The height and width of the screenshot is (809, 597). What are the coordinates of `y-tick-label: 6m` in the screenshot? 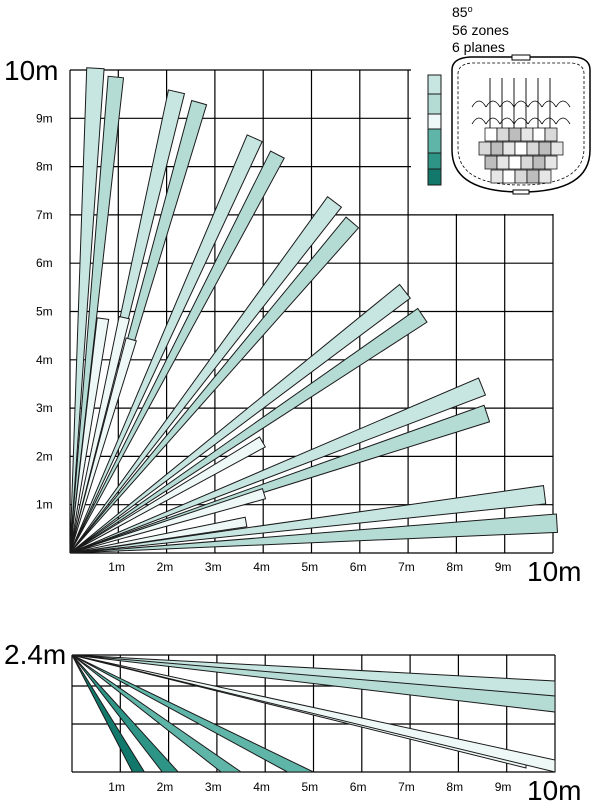 It's located at (44, 263).